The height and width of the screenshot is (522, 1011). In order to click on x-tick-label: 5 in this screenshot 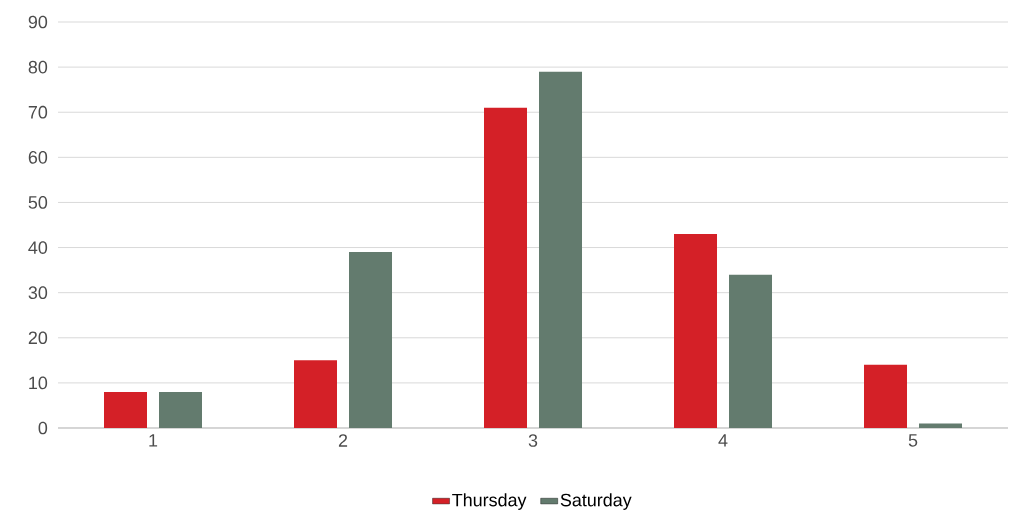, I will do `click(913, 440)`.